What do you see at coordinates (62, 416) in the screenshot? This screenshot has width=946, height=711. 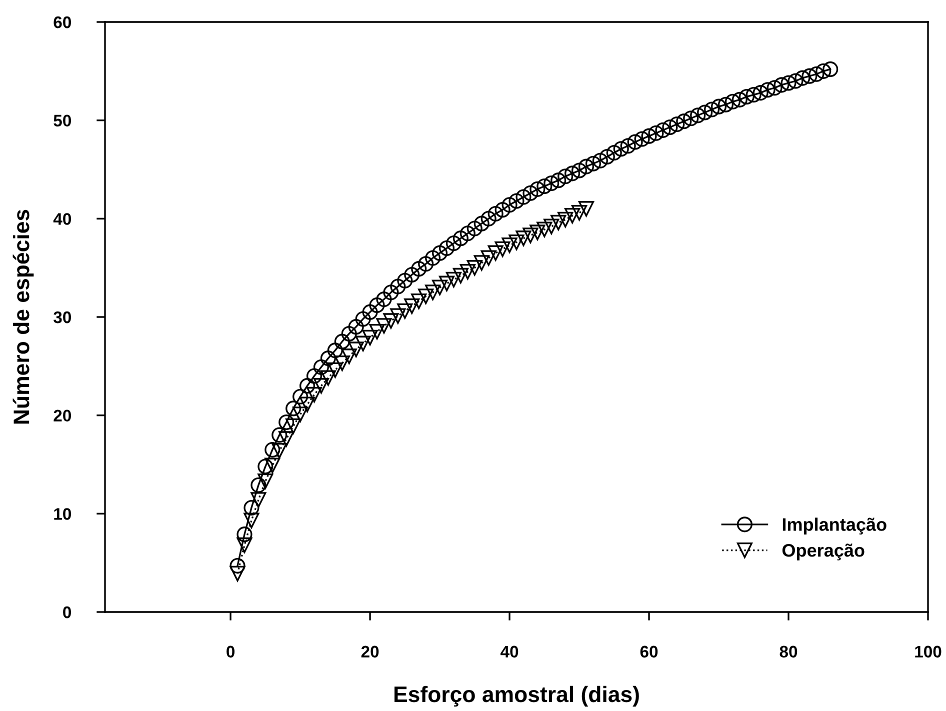 I see `y-tick-label: 20` at bounding box center [62, 416].